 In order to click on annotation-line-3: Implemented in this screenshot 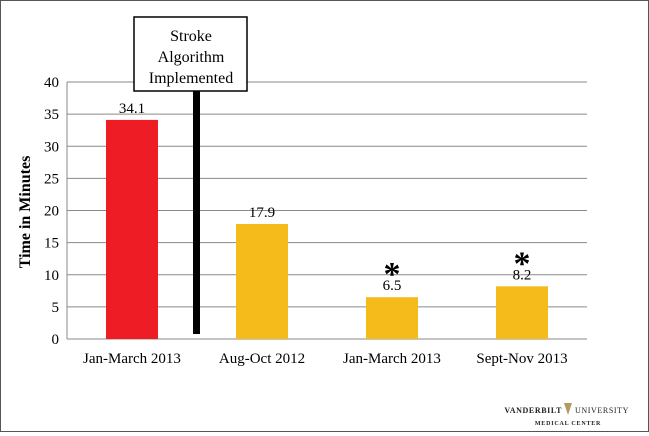, I will do `click(191, 78)`.